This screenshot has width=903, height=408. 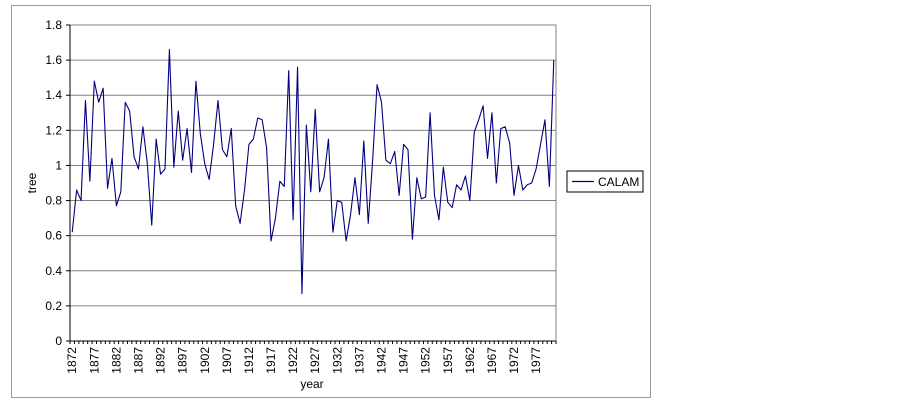 I want to click on y-tick-label: 0, so click(x=58, y=341).